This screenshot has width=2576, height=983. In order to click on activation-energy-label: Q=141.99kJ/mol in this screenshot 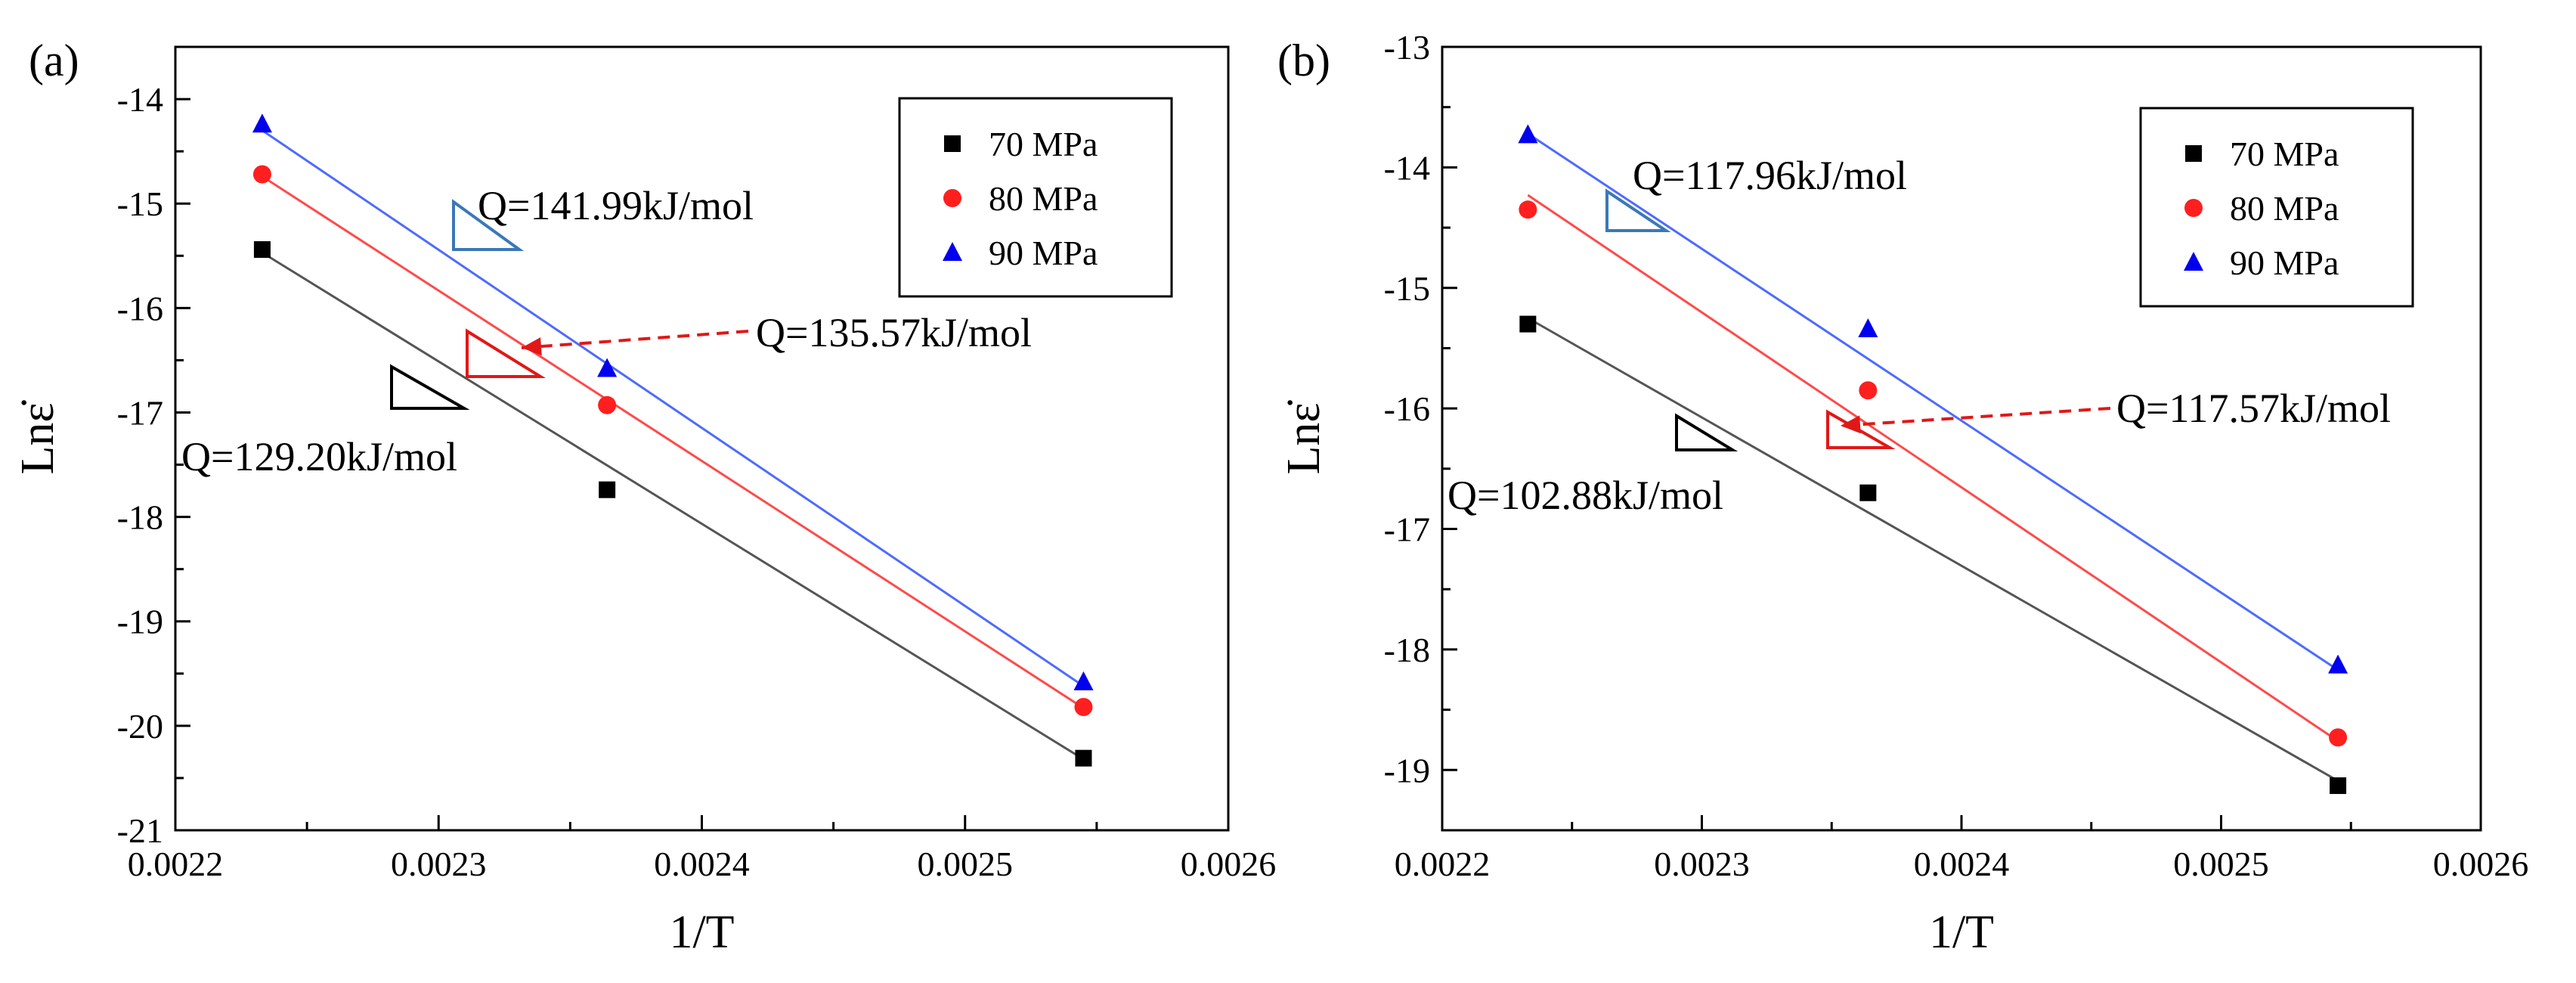, I will do `click(616, 205)`.